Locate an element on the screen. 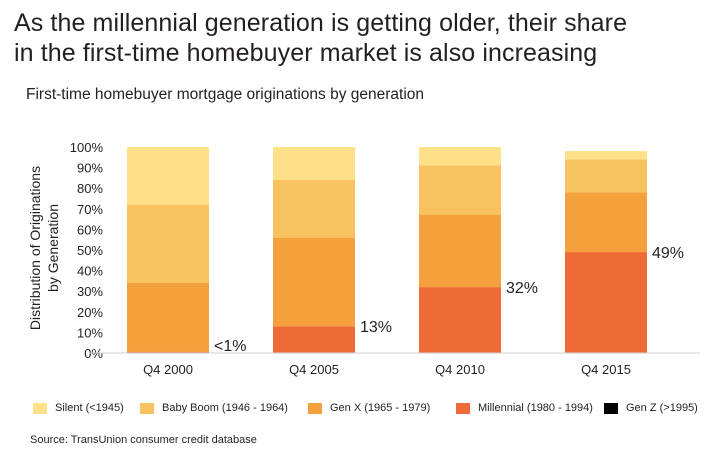 The image size is (720, 463). y-tick-label: 10% is located at coordinates (90, 332).